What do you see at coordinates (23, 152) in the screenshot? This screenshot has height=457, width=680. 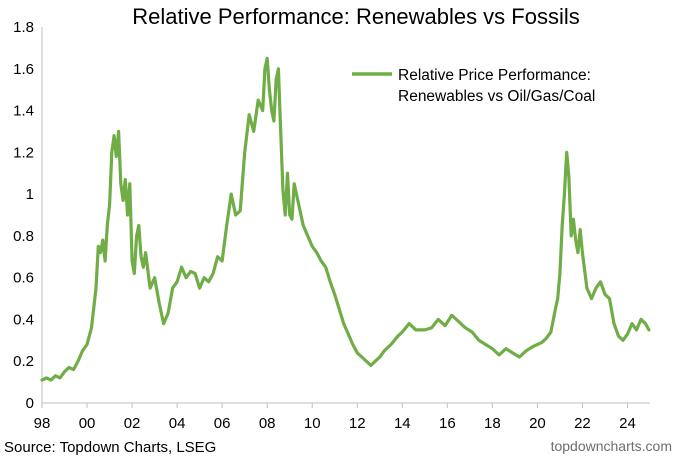 I see `y-tick-label: 1.2` at bounding box center [23, 152].